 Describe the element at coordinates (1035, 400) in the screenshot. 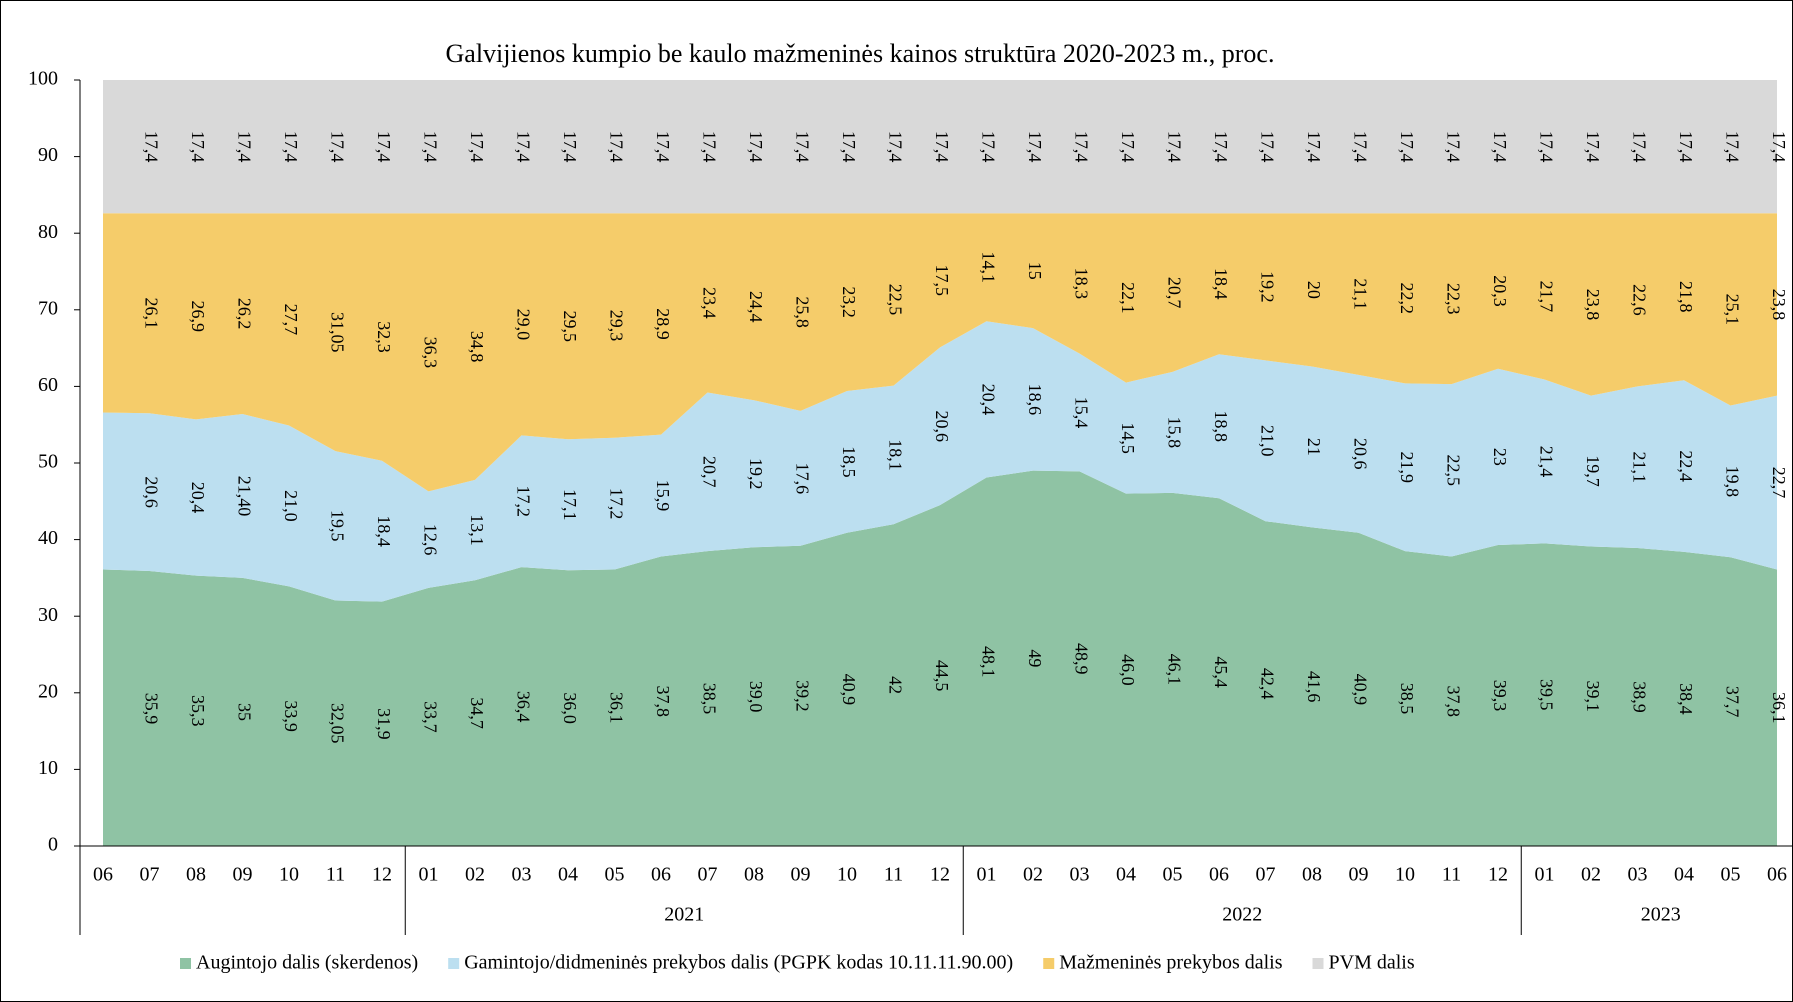

I see `data-label: 18,6` at that location.